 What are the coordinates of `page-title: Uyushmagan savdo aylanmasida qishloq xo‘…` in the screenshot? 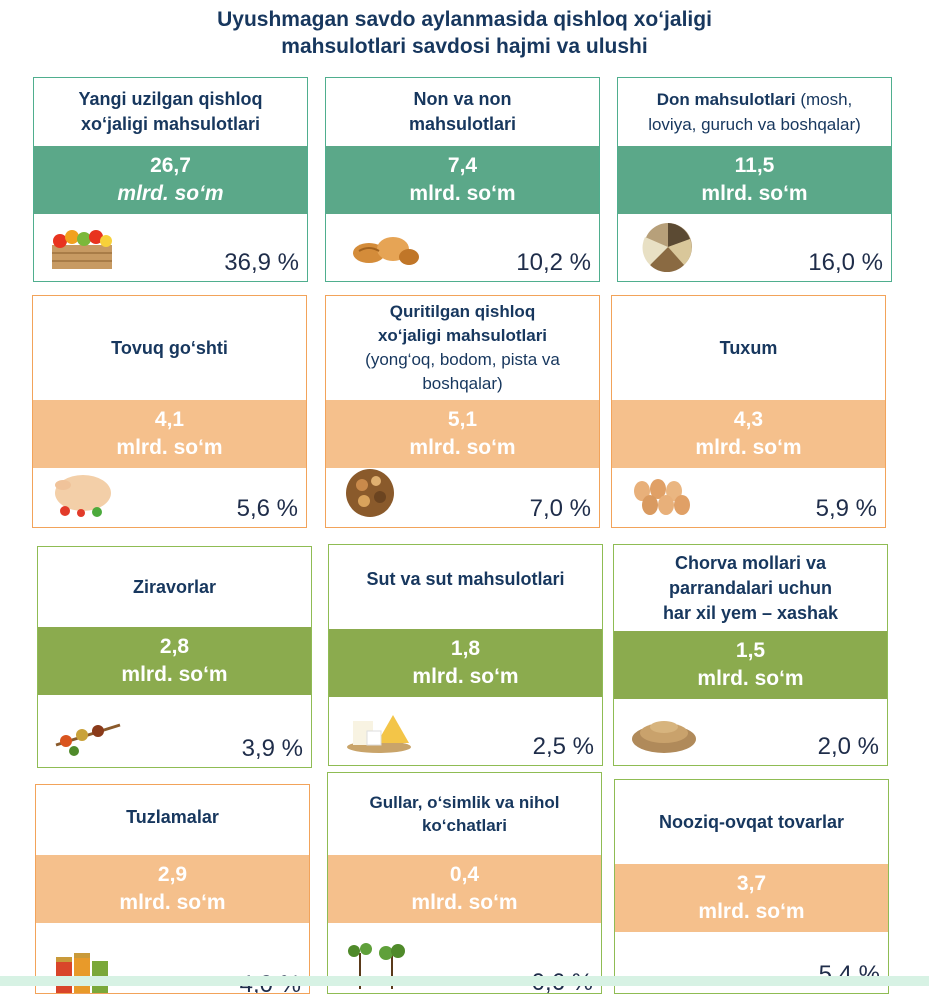 It's located at (464, 33).